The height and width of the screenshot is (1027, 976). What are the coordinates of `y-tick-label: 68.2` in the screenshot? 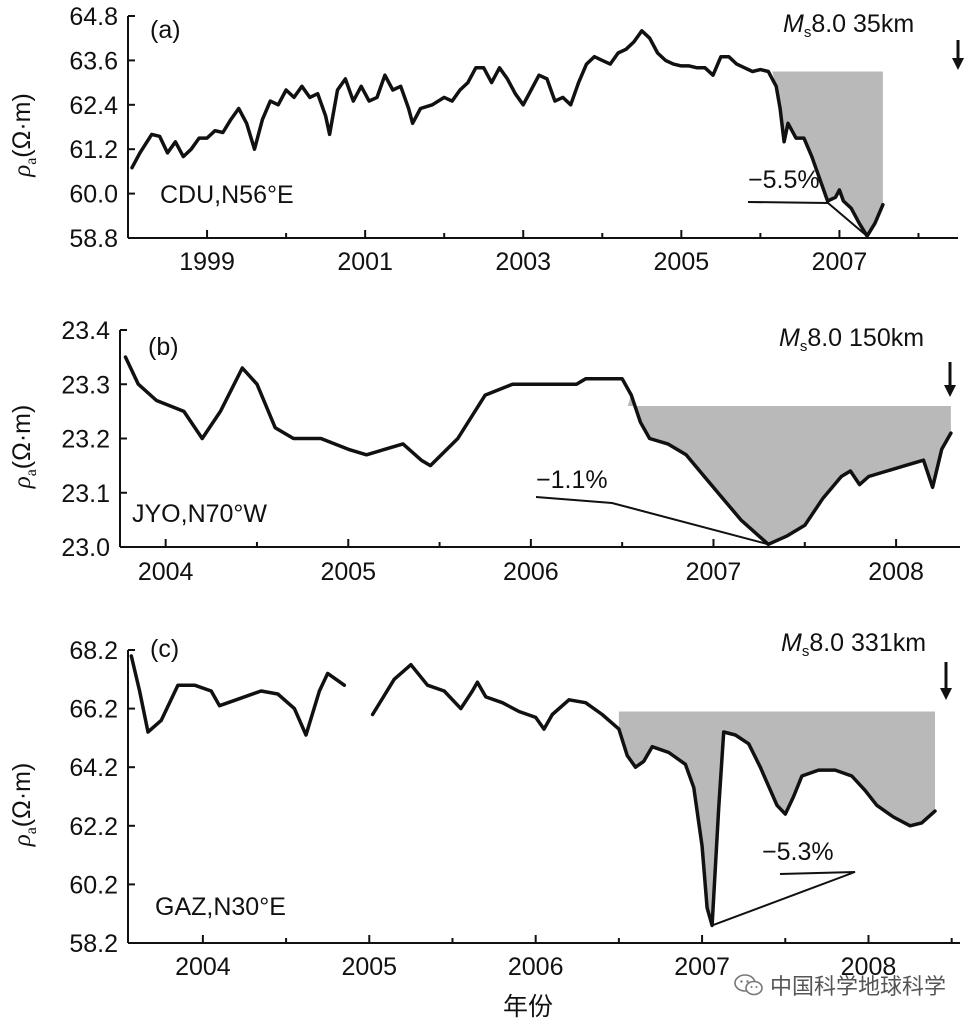 It's located at (93, 651).